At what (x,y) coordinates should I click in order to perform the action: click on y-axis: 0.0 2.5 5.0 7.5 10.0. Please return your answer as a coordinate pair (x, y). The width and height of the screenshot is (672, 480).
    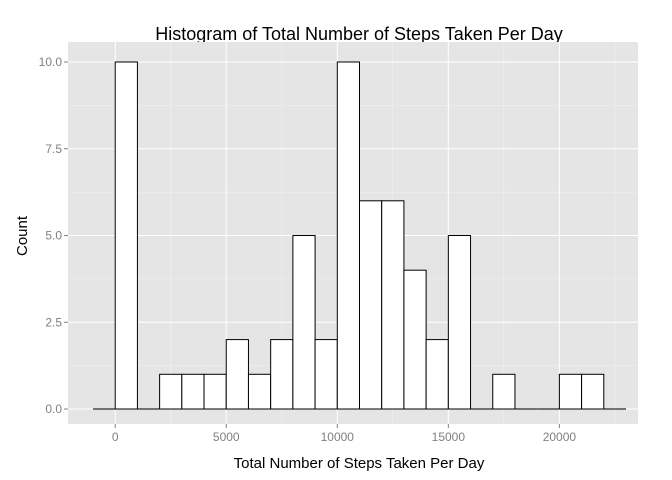
    Looking at the image, I should click on (53, 235).